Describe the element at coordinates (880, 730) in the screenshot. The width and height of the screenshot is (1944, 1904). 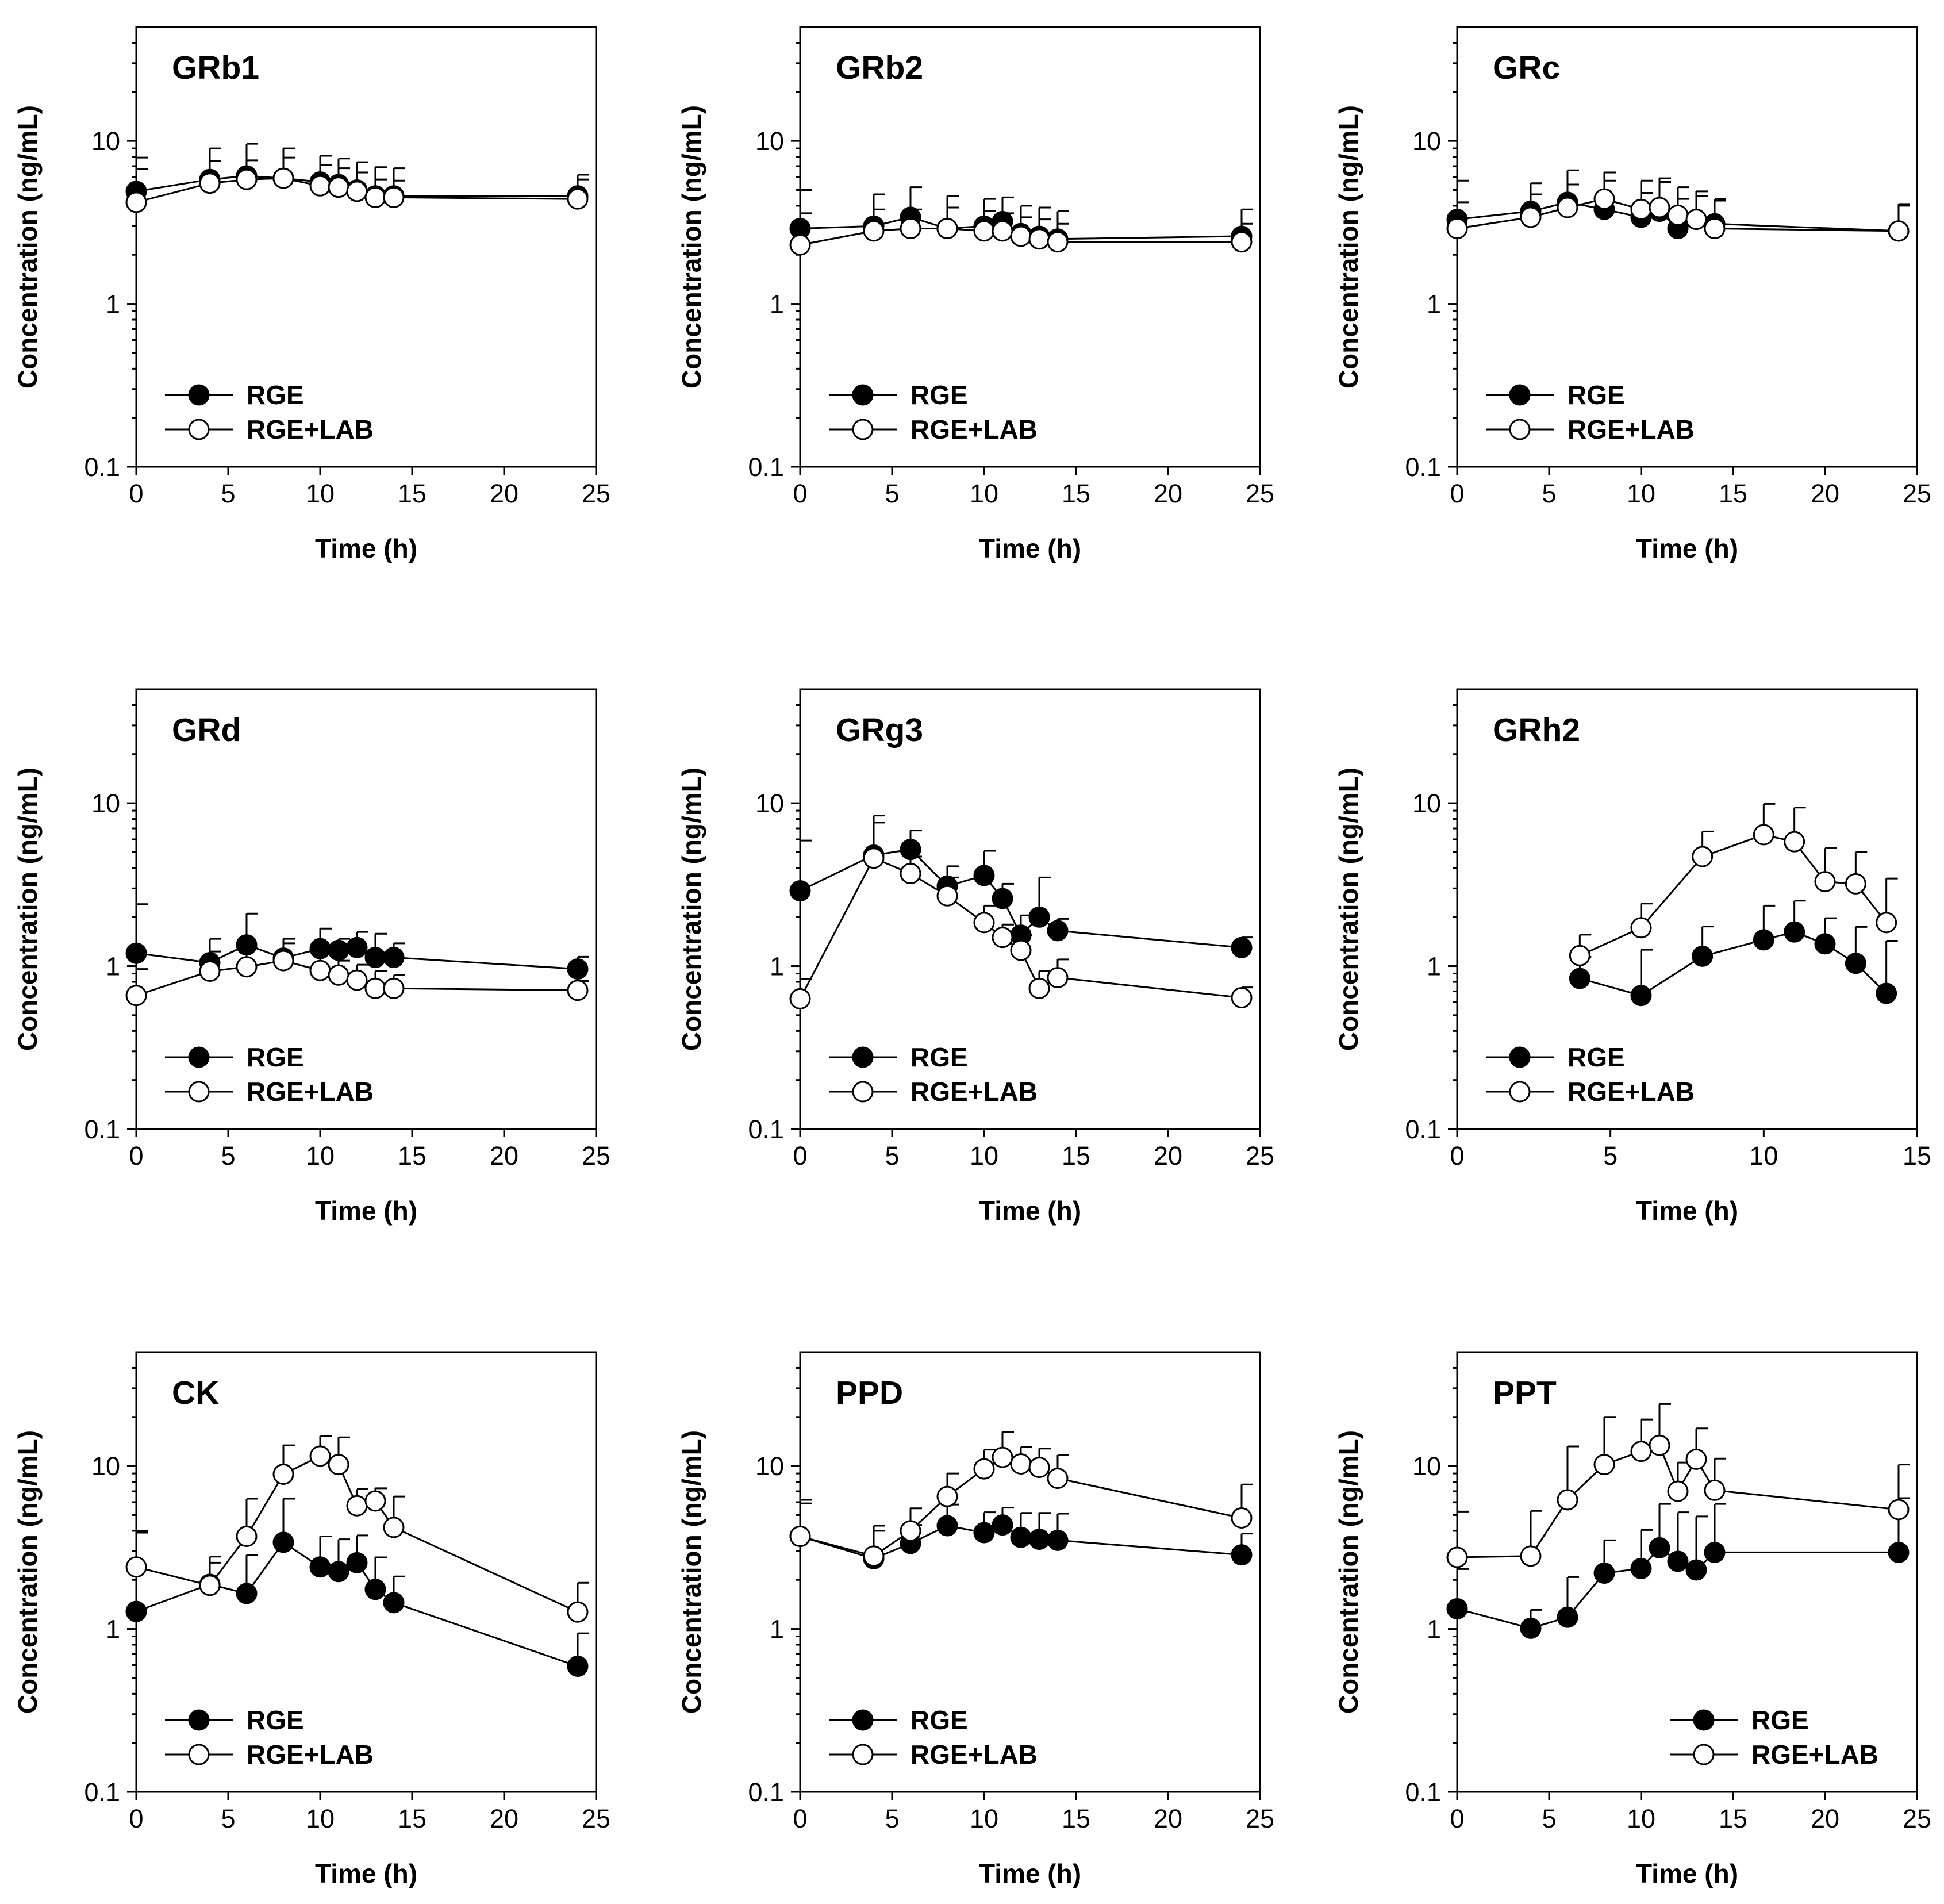
I see `panel-title: GRg3` at that location.